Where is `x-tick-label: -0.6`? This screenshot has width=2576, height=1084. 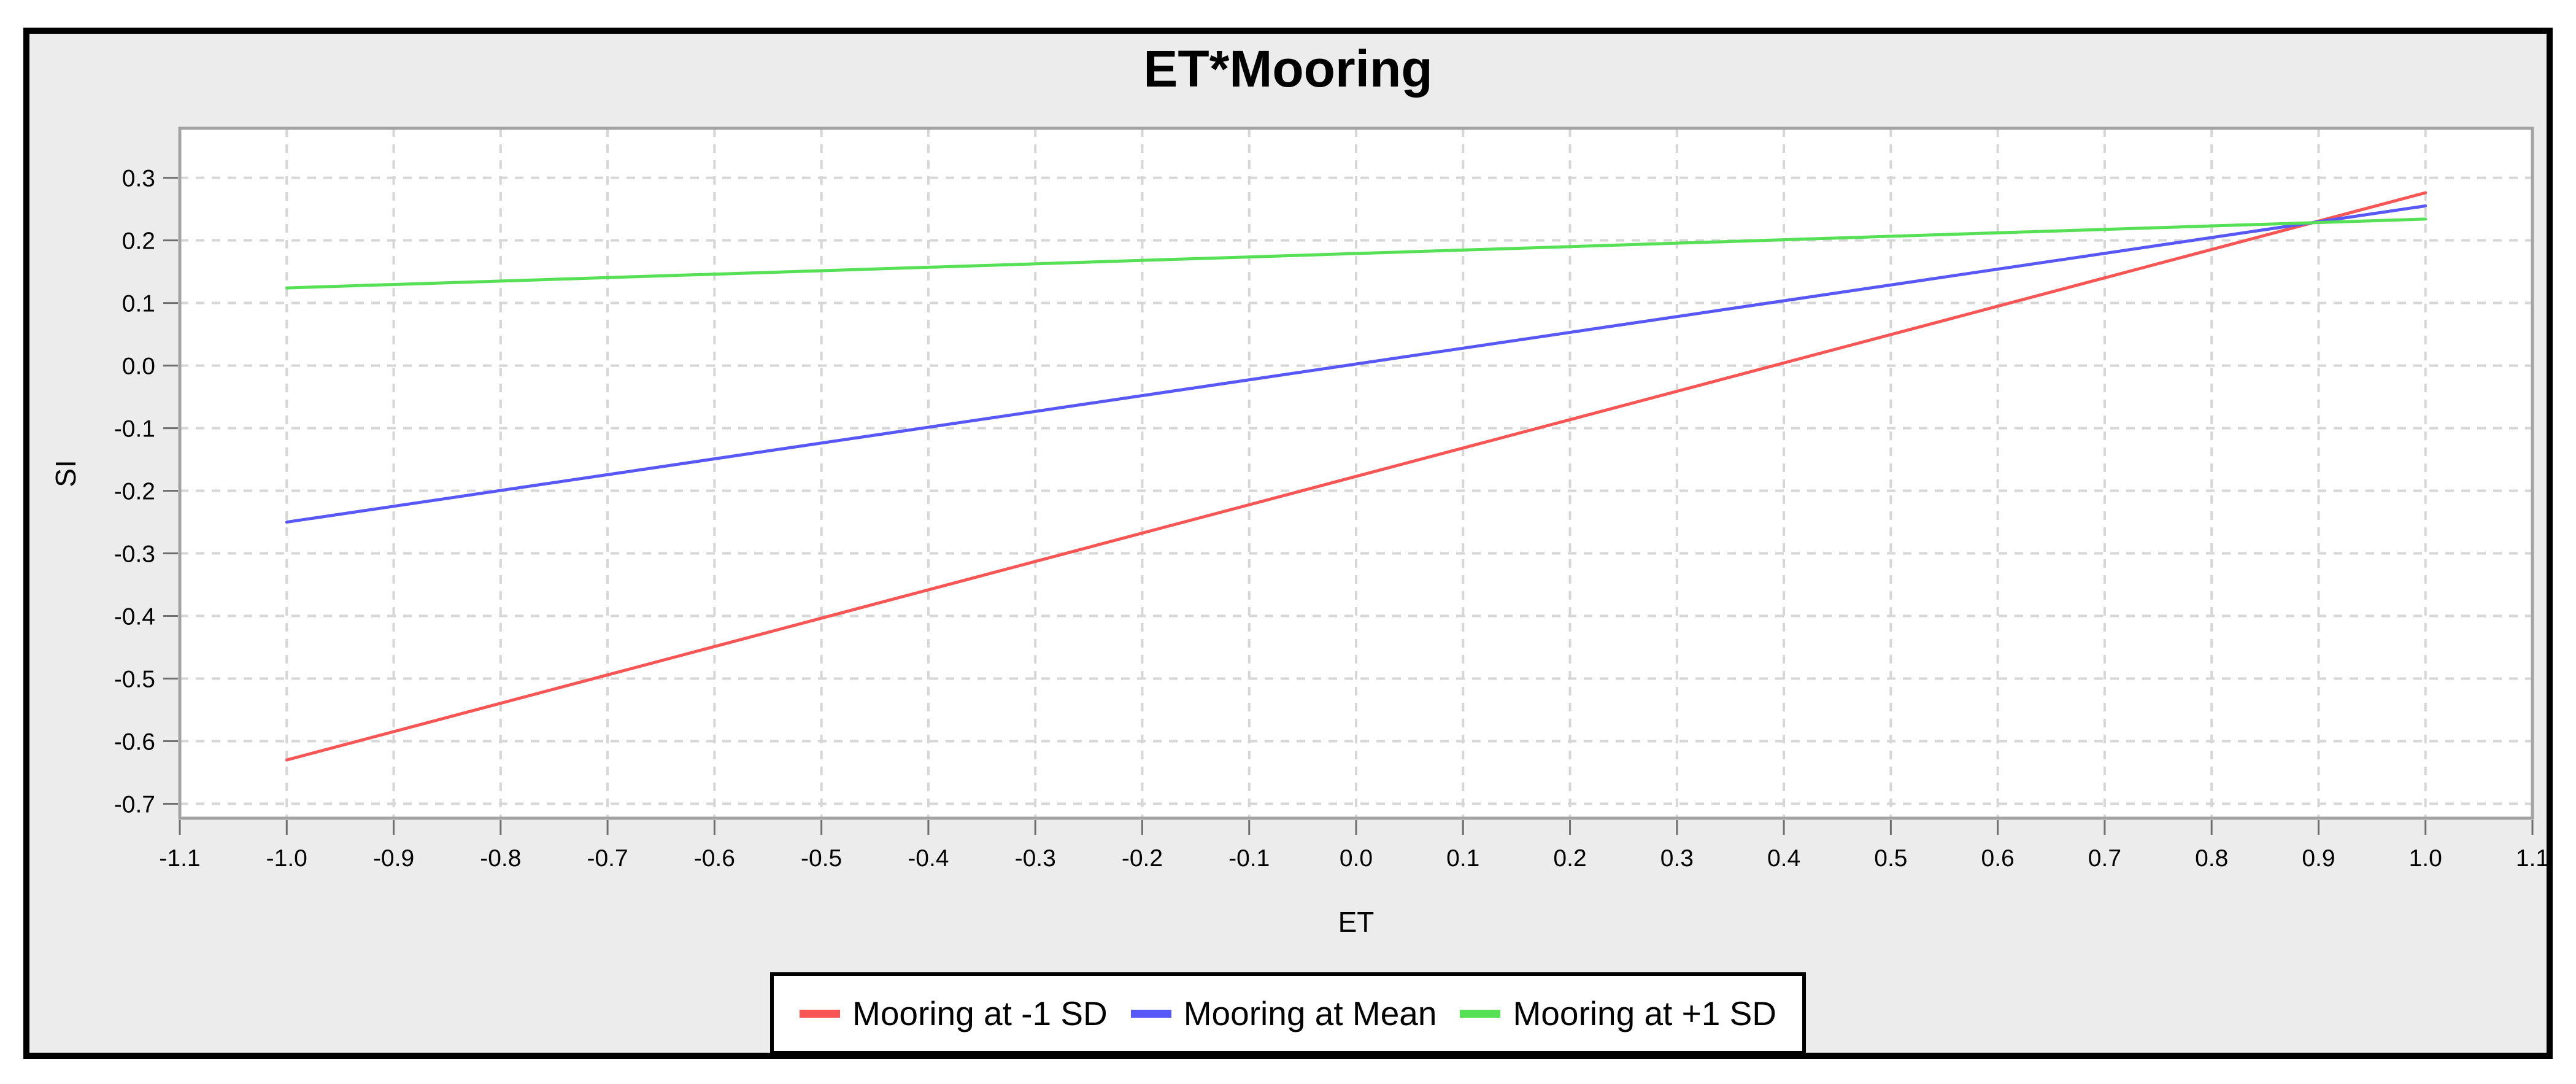 x-tick-label: -0.6 is located at coordinates (714, 858).